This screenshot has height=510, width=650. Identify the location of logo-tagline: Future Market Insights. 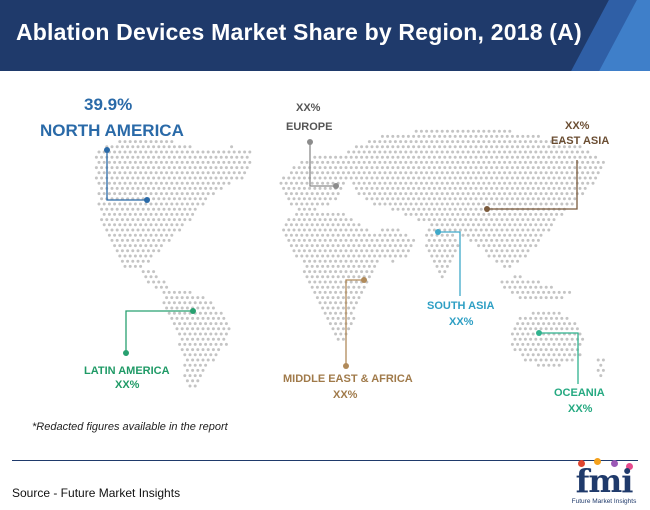
(604, 501).